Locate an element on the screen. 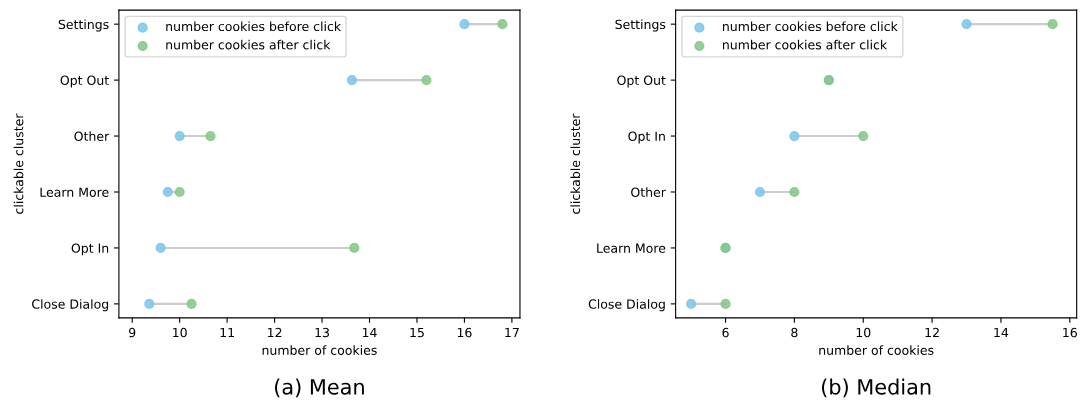 The width and height of the screenshot is (1081, 407). text: (b) Median is located at coordinates (876, 388).